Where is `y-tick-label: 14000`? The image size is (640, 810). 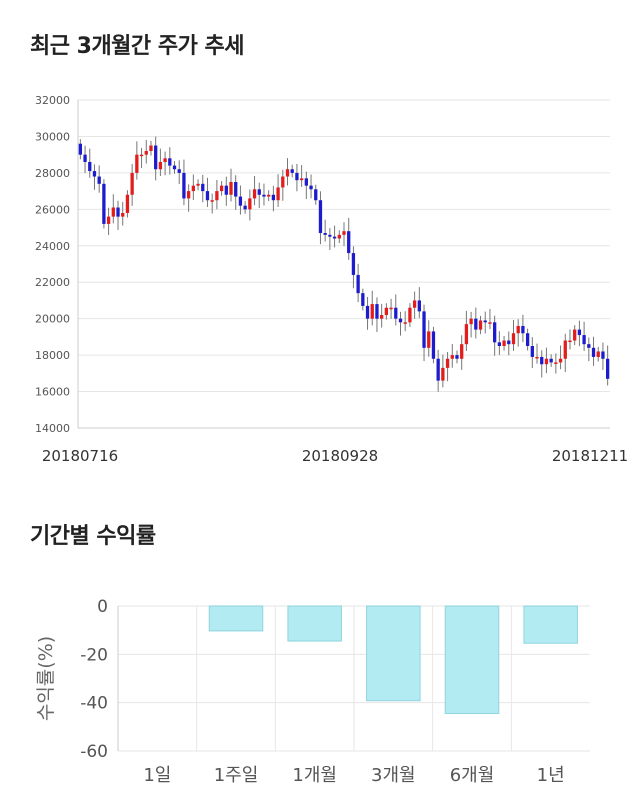 y-tick-label: 14000 is located at coordinates (52, 428).